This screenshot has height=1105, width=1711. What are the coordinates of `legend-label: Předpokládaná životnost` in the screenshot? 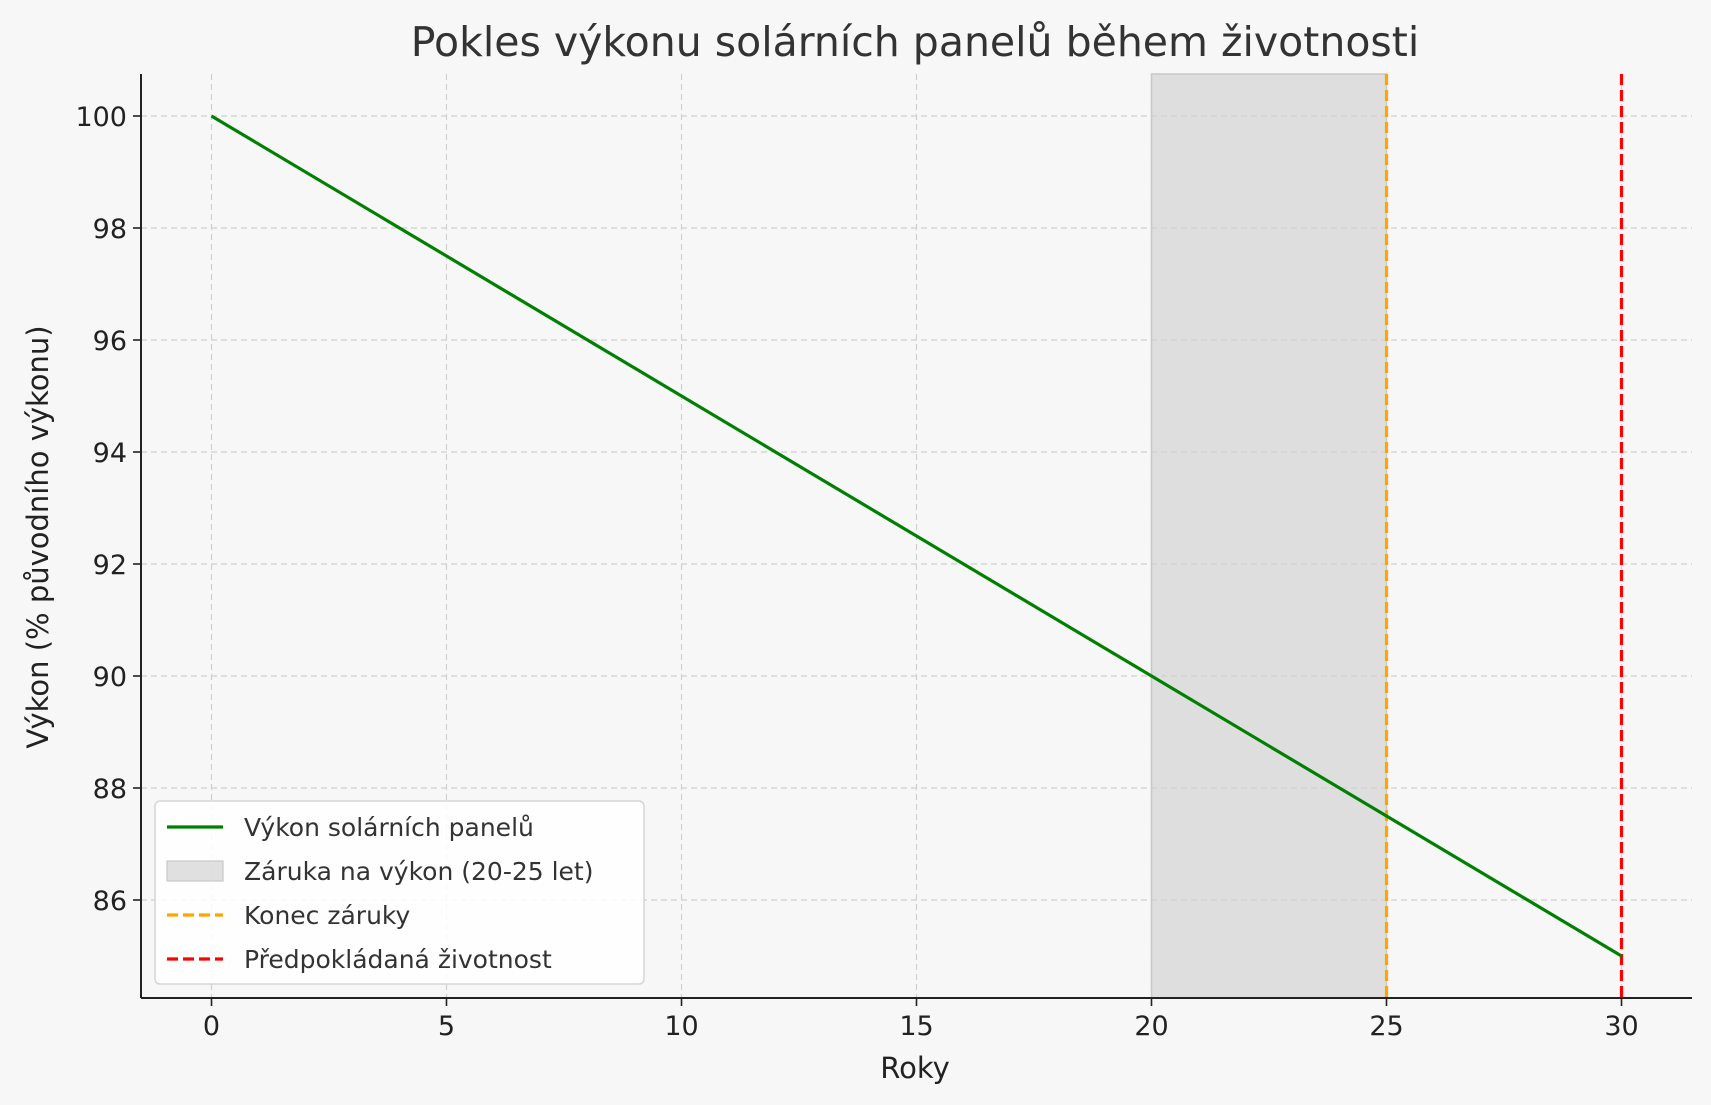 It's located at (398, 959).